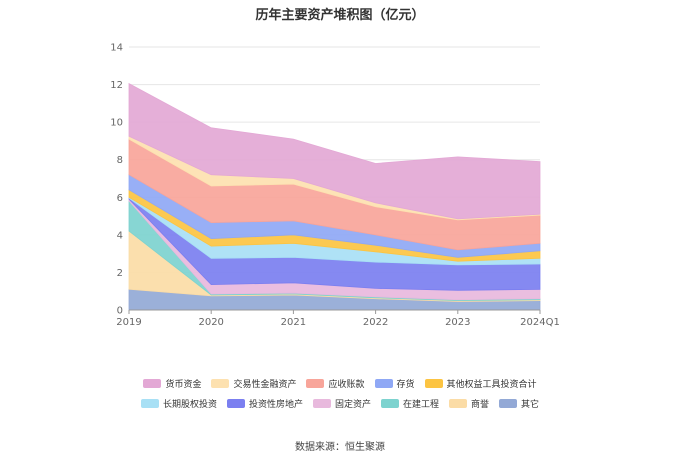 The image size is (680, 460). What do you see at coordinates (120, 235) in the screenshot?
I see `y-tick-label: 4` at bounding box center [120, 235].